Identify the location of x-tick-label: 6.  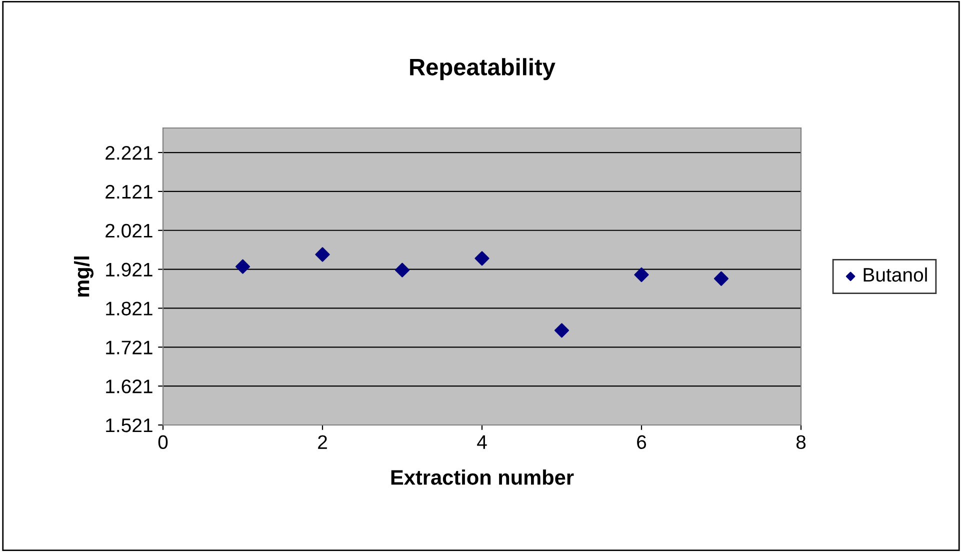
(641, 442).